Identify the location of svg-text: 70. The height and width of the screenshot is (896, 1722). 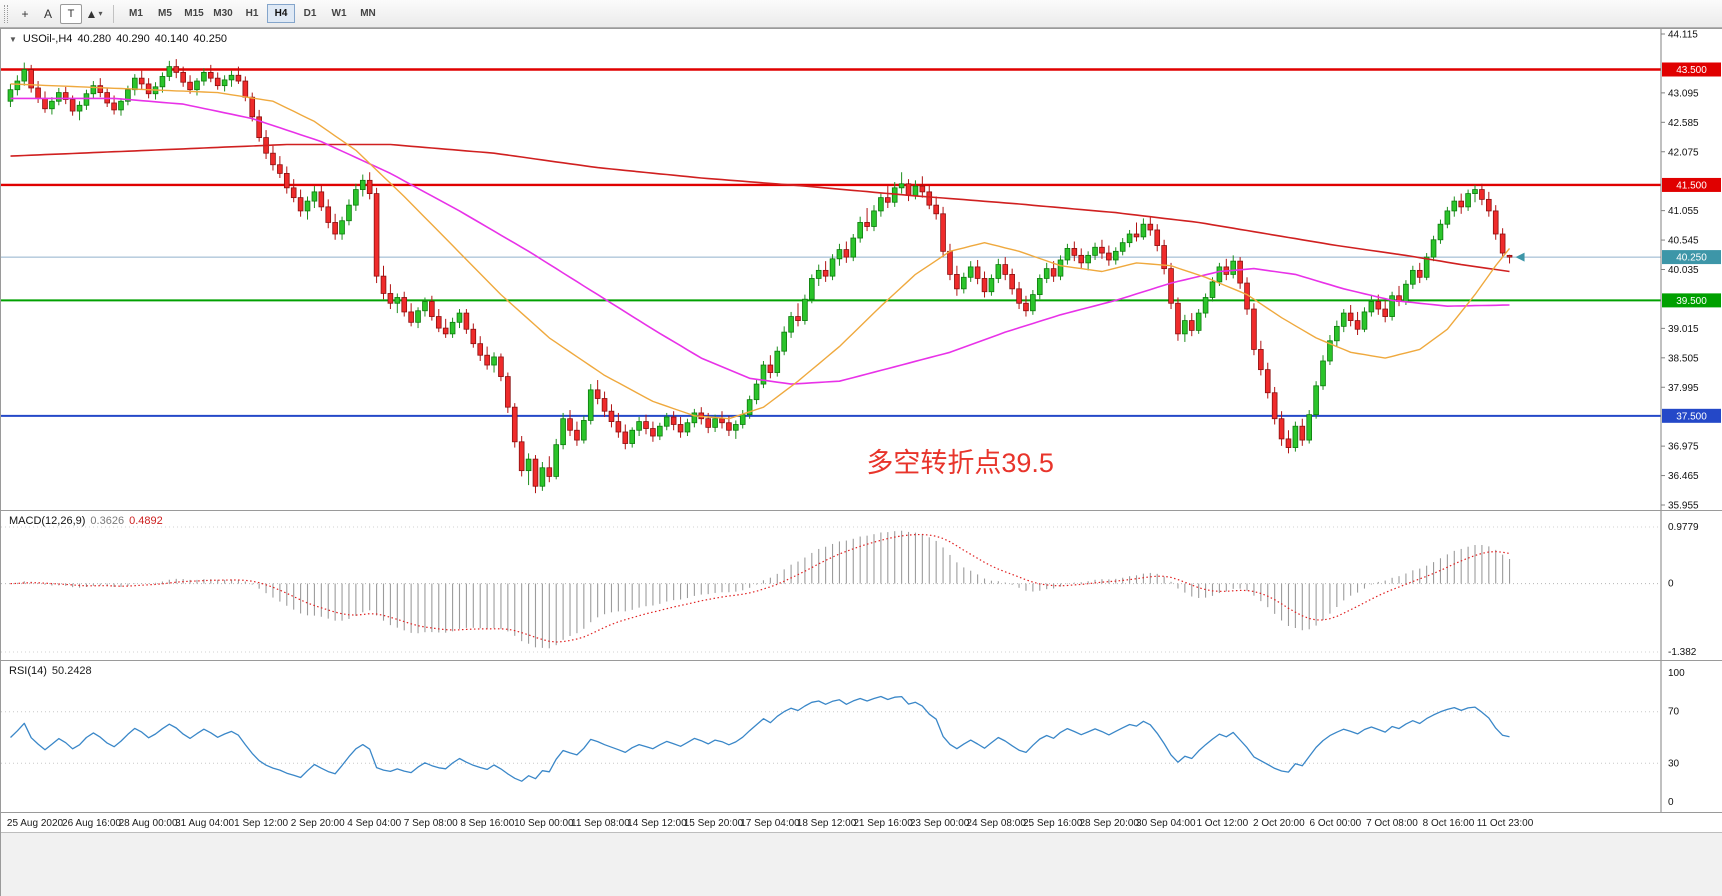
(1674, 712).